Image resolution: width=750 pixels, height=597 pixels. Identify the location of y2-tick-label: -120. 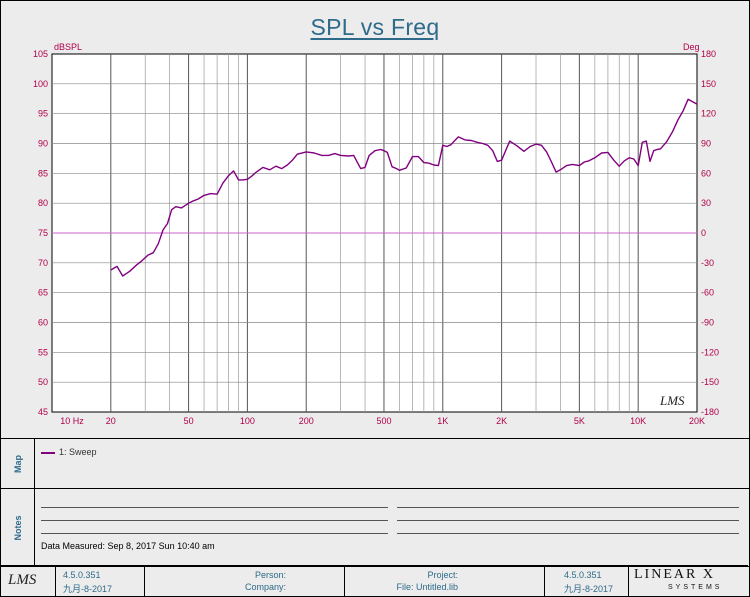
(710, 352).